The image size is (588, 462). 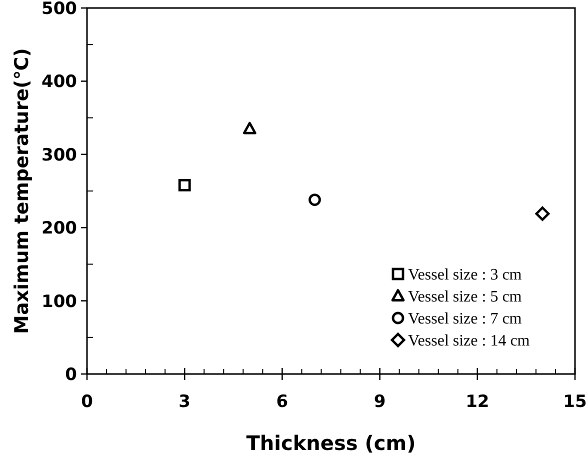 I want to click on legend-label: Vessel size : 14 cm, so click(x=469, y=341).